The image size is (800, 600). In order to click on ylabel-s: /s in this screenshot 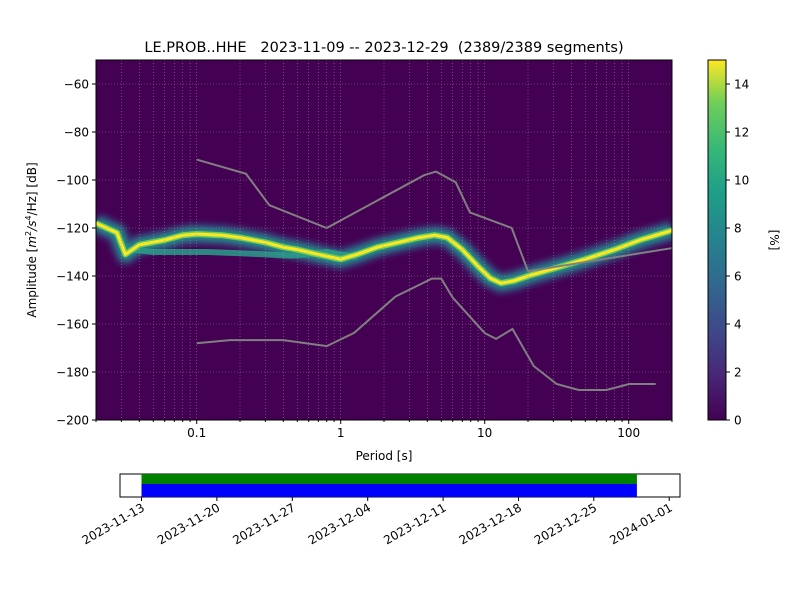, I will do `click(32, 226)`.